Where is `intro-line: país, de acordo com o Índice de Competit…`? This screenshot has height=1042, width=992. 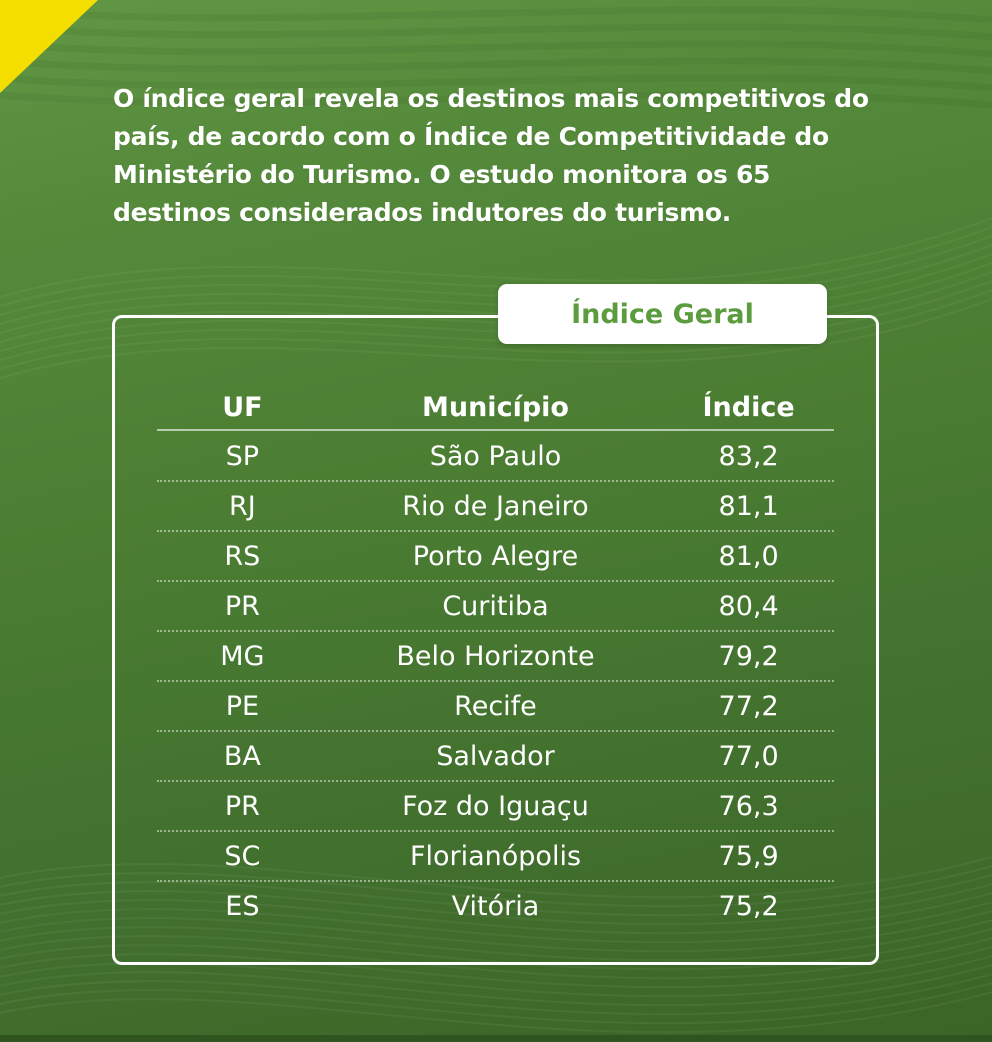 intro-line: país, de acordo com o Índice de Competit… is located at coordinates (471, 136).